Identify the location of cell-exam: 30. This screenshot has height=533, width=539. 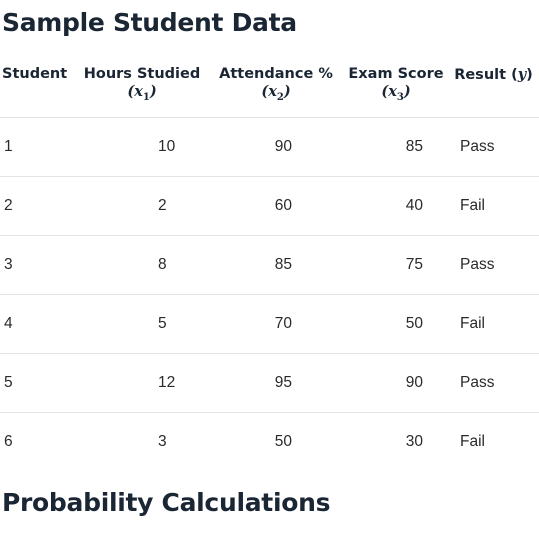
(414, 441).